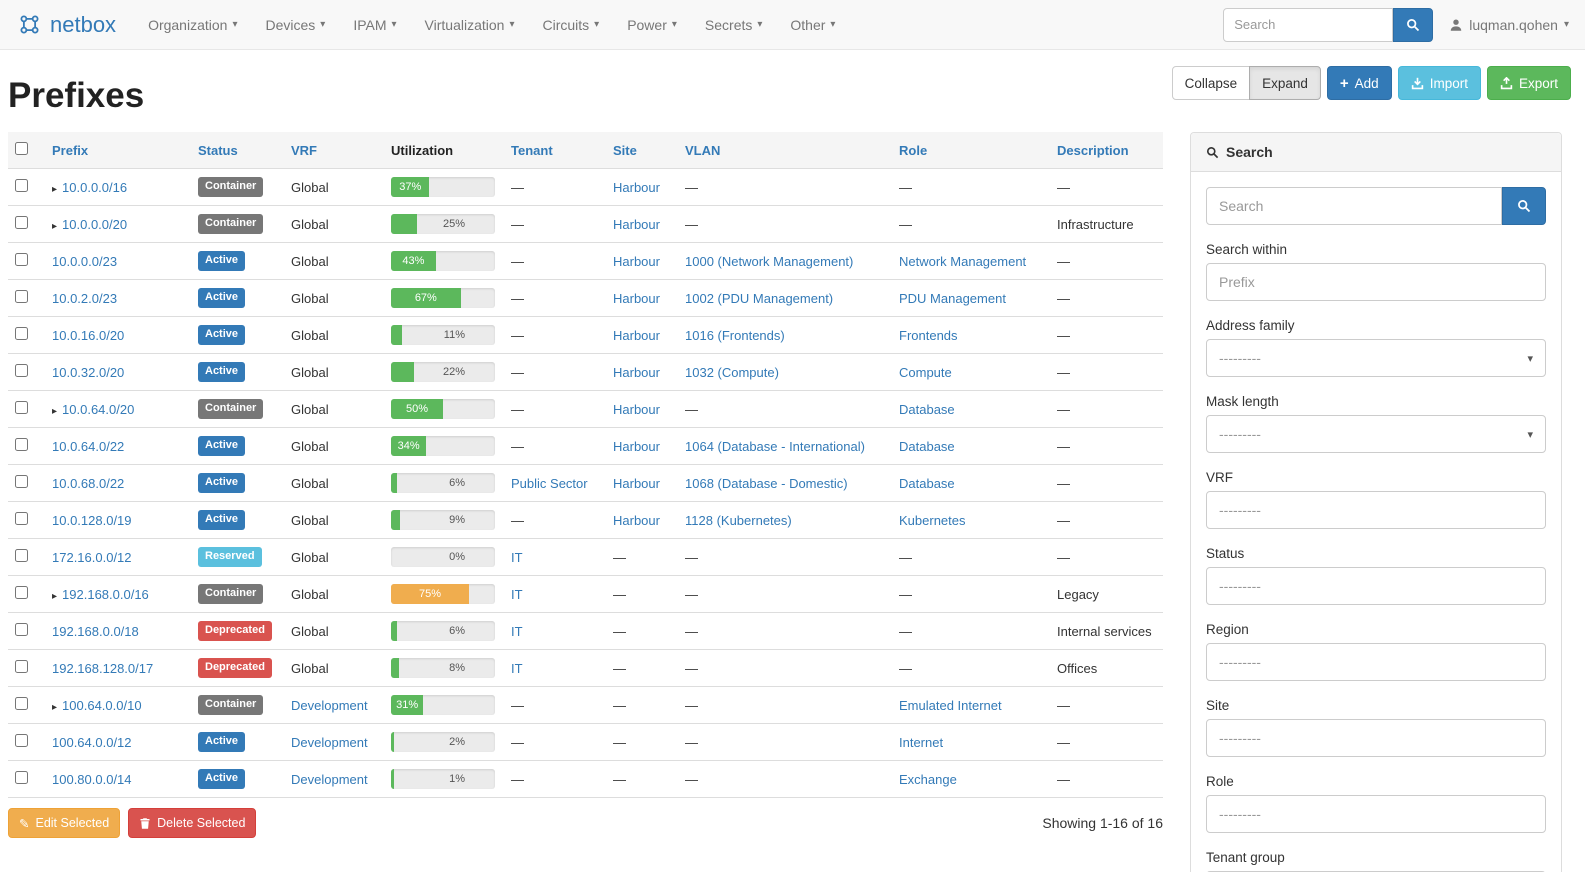  I want to click on nav-item-devices: Devices ▾, so click(295, 24).